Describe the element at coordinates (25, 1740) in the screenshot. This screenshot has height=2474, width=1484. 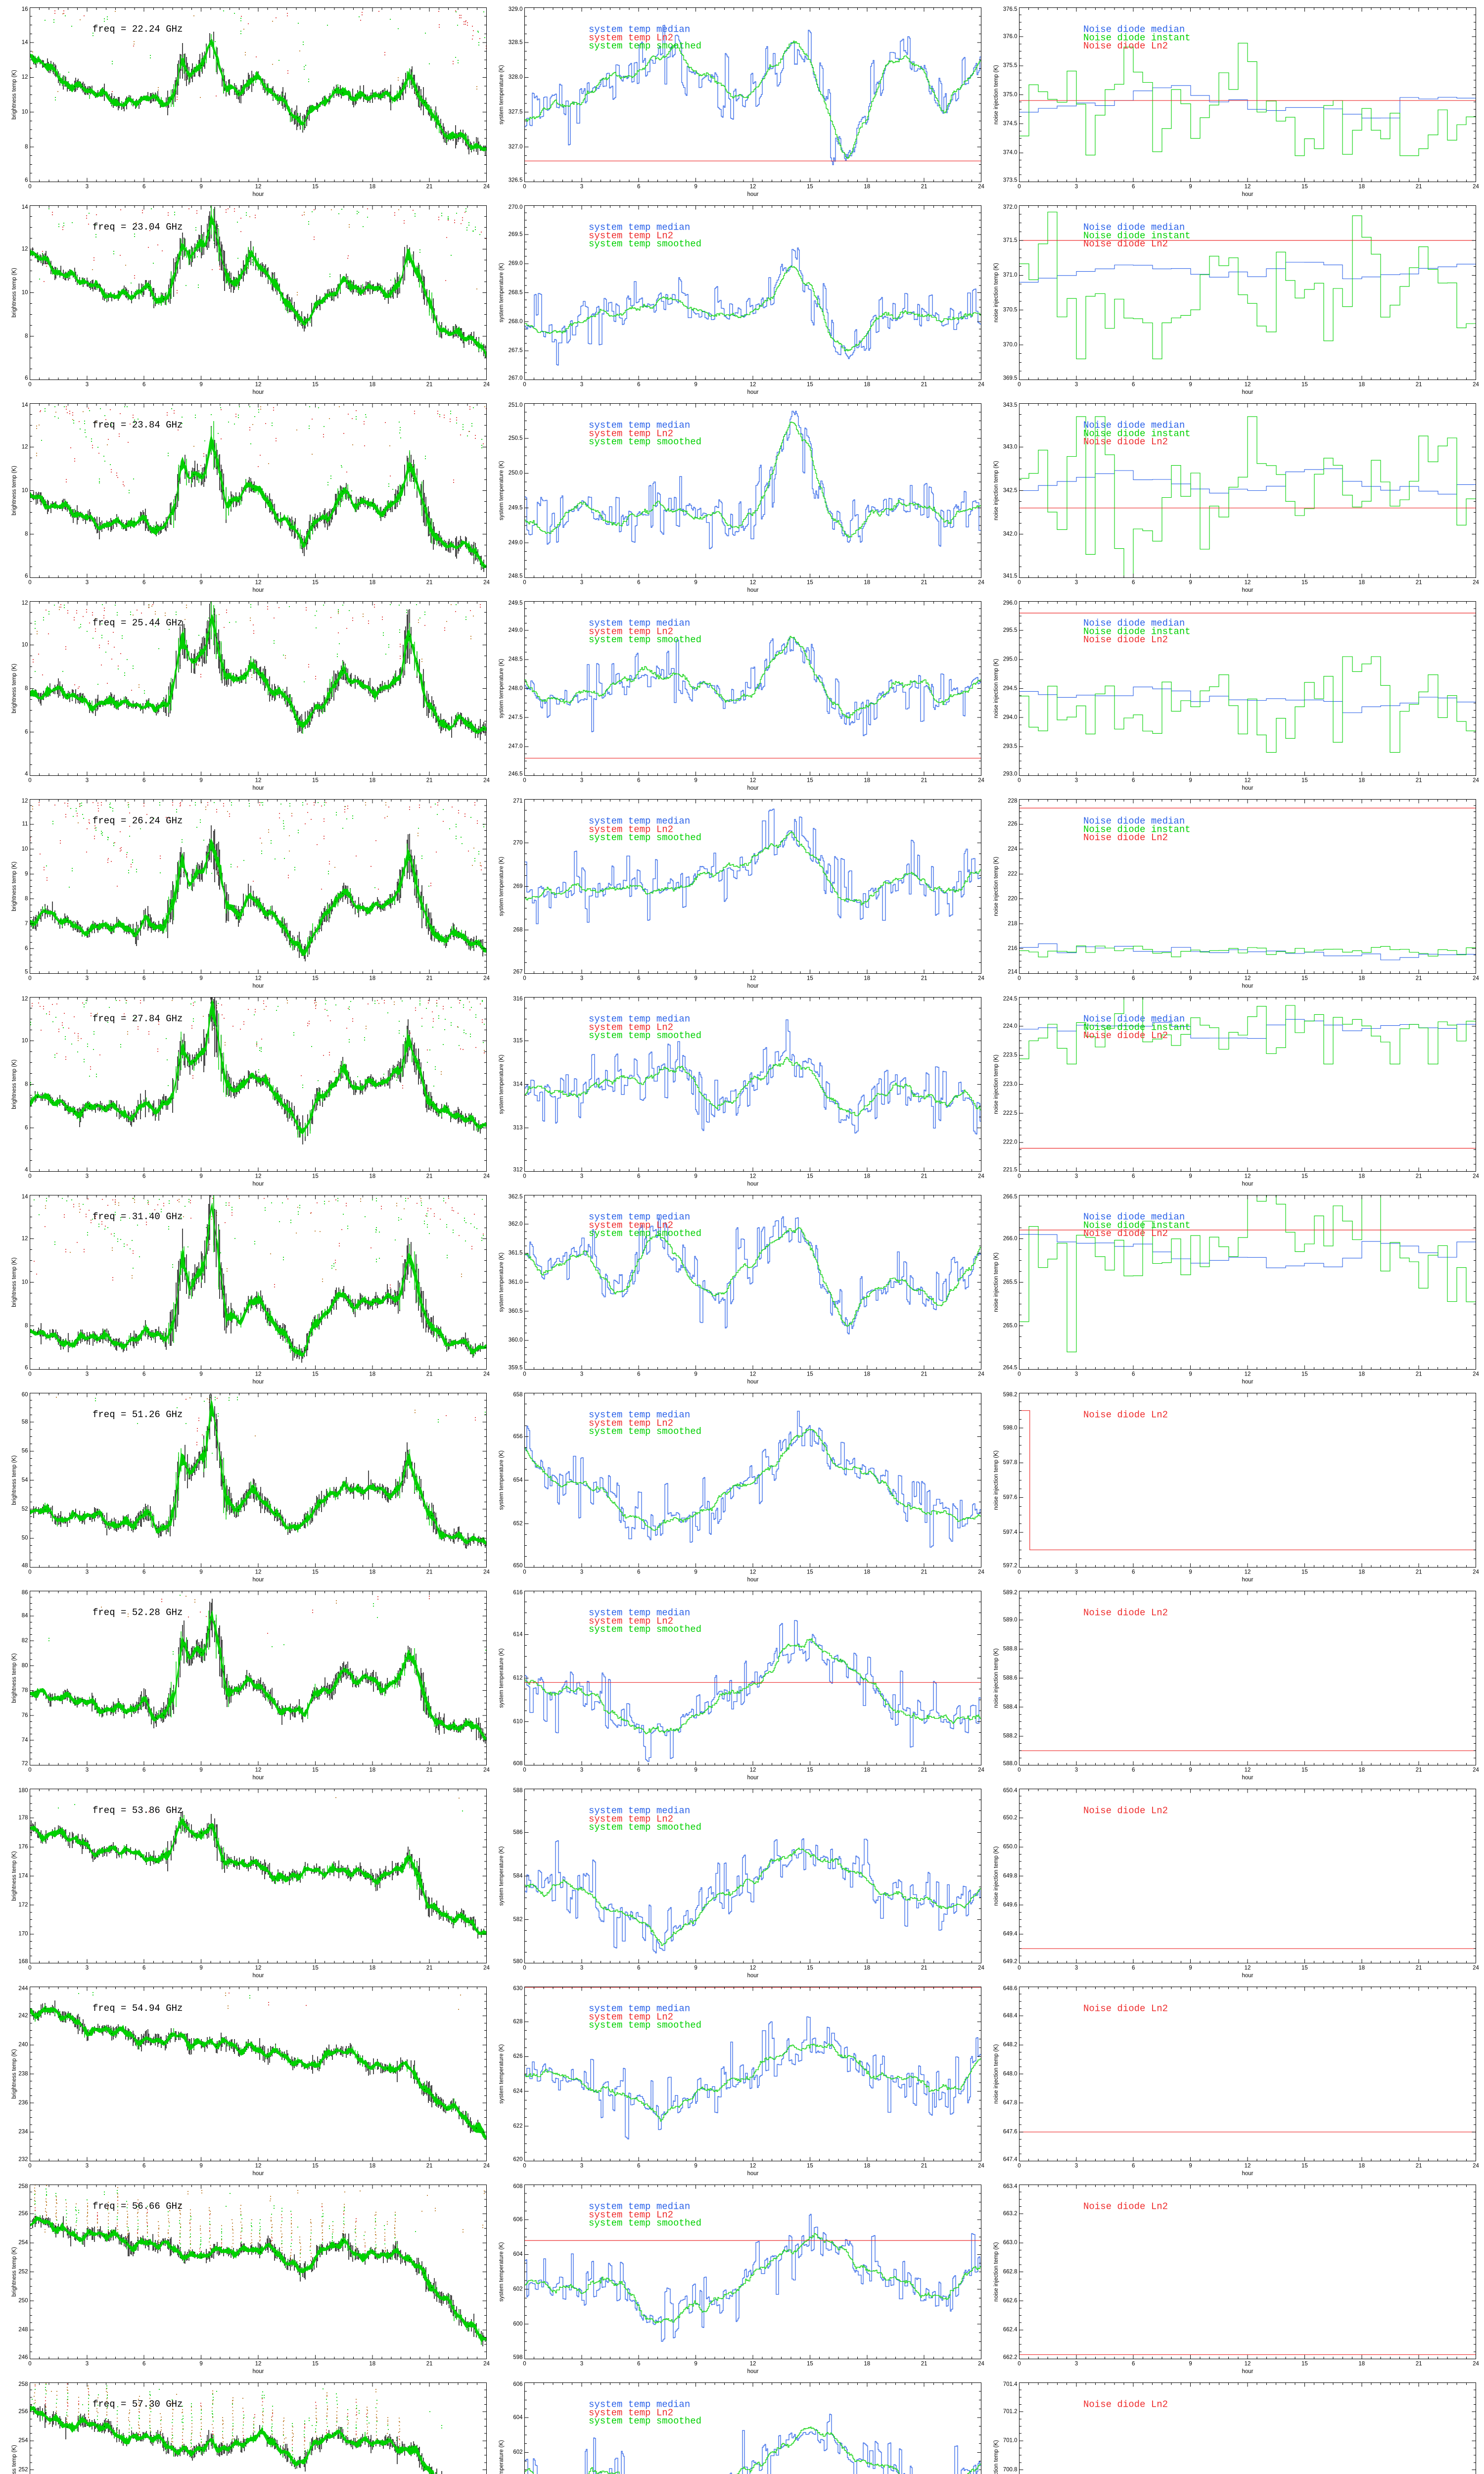
I see `svg-text: 74` at that location.